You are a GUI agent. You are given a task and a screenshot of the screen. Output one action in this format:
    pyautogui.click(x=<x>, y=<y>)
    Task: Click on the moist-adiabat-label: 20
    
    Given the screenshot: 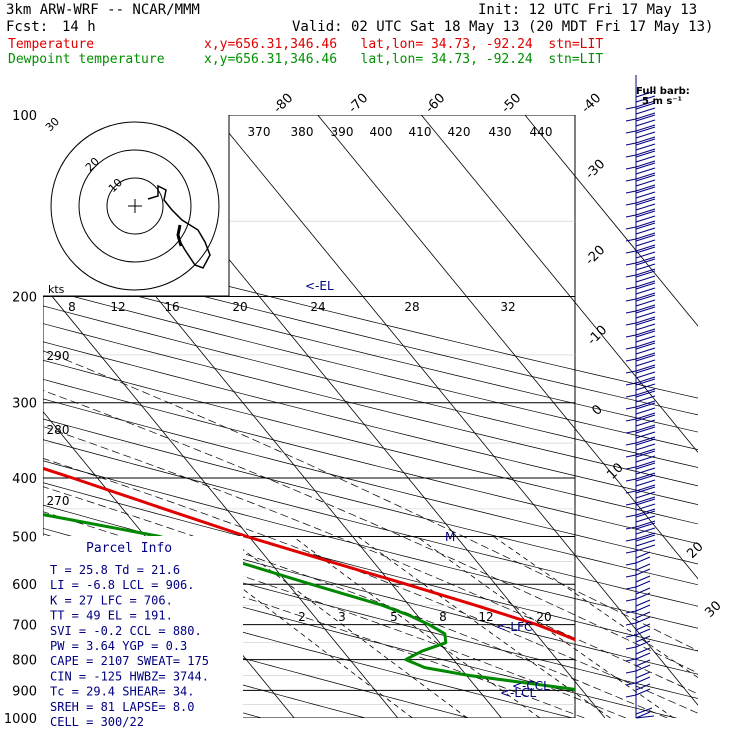 What is the action you would take?
    pyautogui.click(x=239, y=307)
    